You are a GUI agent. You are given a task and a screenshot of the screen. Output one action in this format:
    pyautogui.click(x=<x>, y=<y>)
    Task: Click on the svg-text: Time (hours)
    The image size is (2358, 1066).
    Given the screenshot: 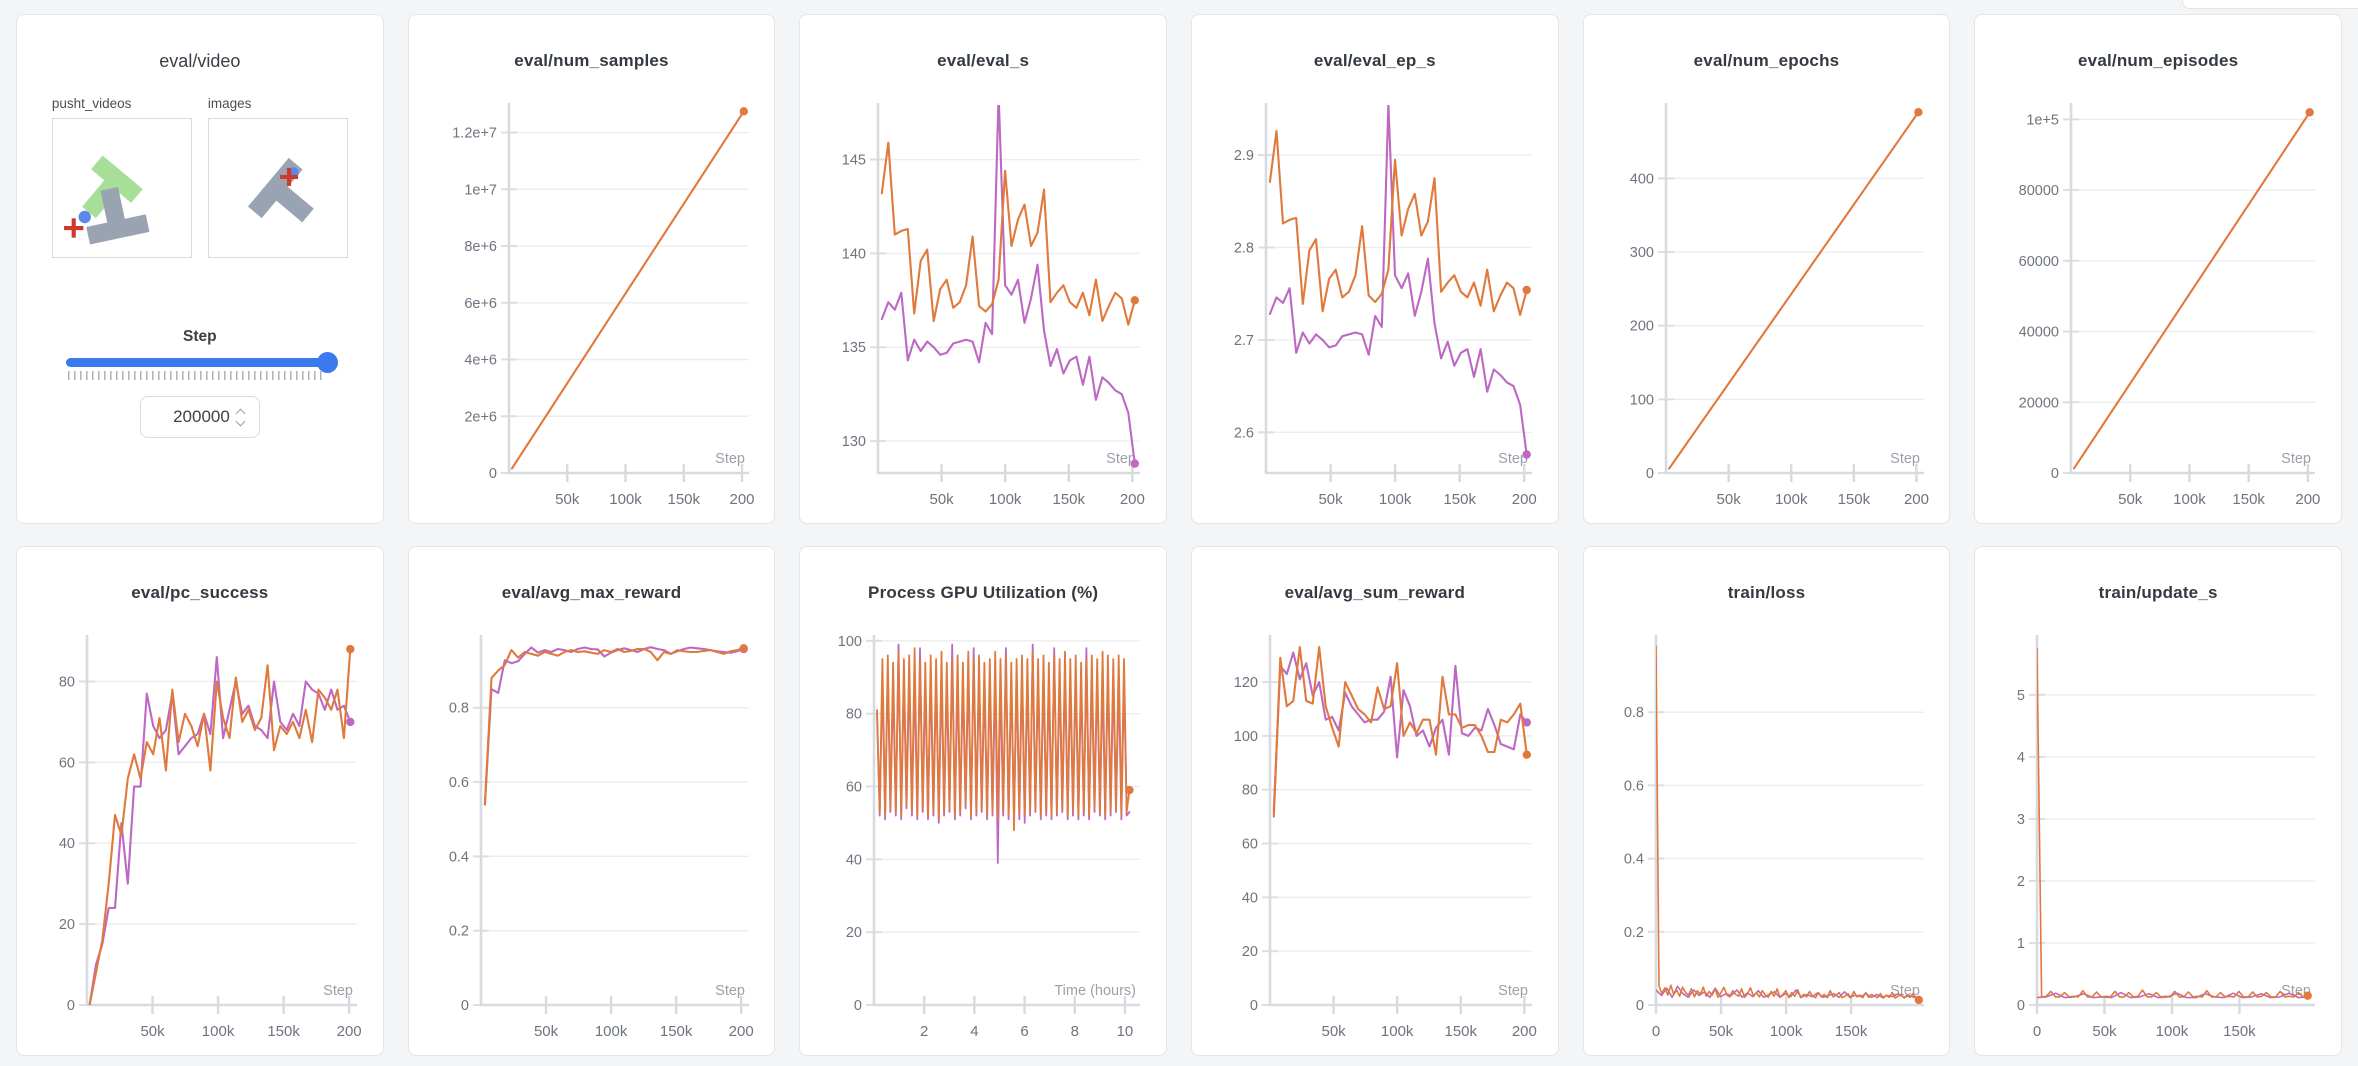 What is the action you would take?
    pyautogui.click(x=1096, y=991)
    